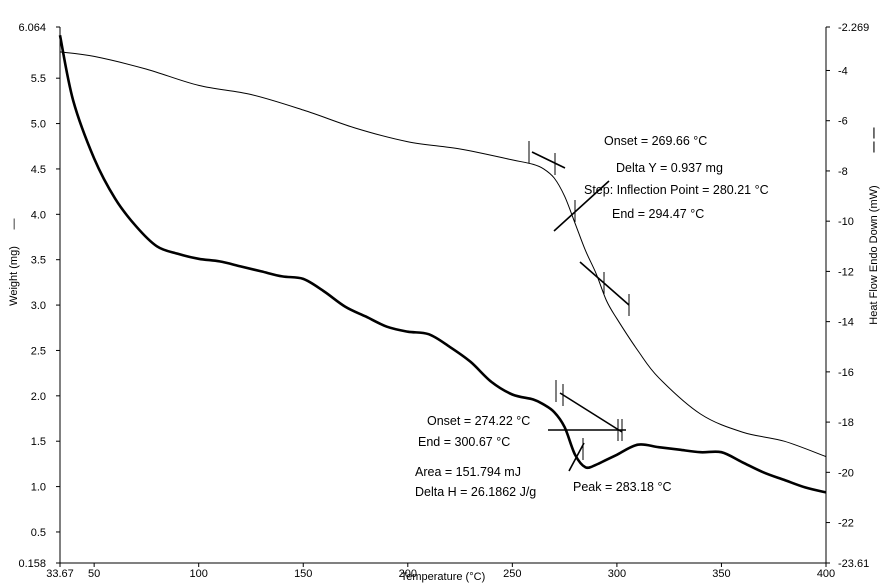 The width and height of the screenshot is (880, 585). Describe the element at coordinates (843, 71) in the screenshot. I see `right-y-tick-label: -4` at that location.